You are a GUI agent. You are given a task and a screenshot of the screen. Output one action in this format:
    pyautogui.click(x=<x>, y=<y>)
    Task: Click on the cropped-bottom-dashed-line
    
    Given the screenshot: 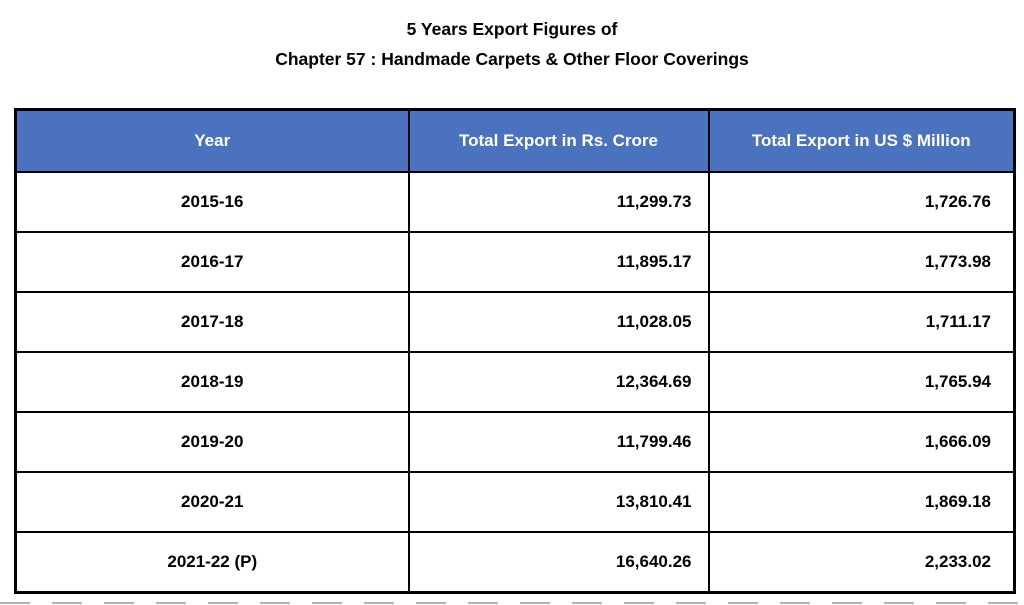 What is the action you would take?
    pyautogui.click(x=512, y=603)
    